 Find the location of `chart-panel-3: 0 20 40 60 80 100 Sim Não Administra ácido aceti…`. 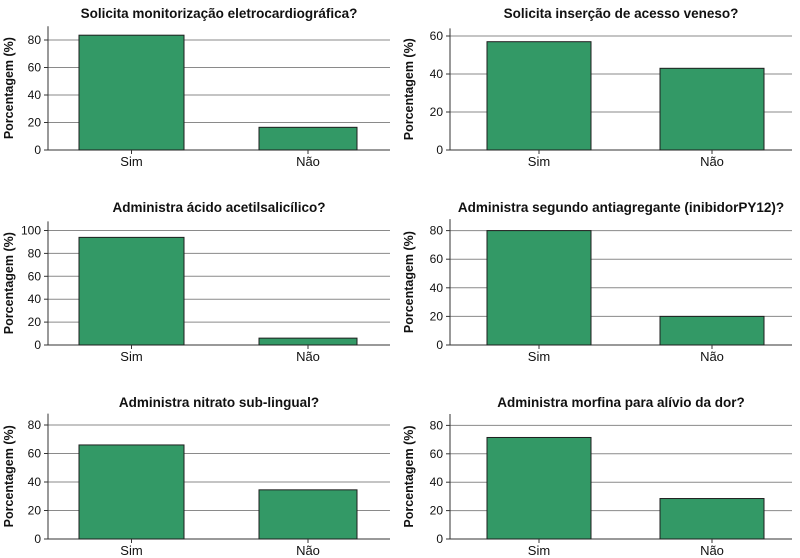

chart-panel-3: 0 20 40 60 80 100 Sim Não Administra ácido aceti… is located at coordinates (196, 282).